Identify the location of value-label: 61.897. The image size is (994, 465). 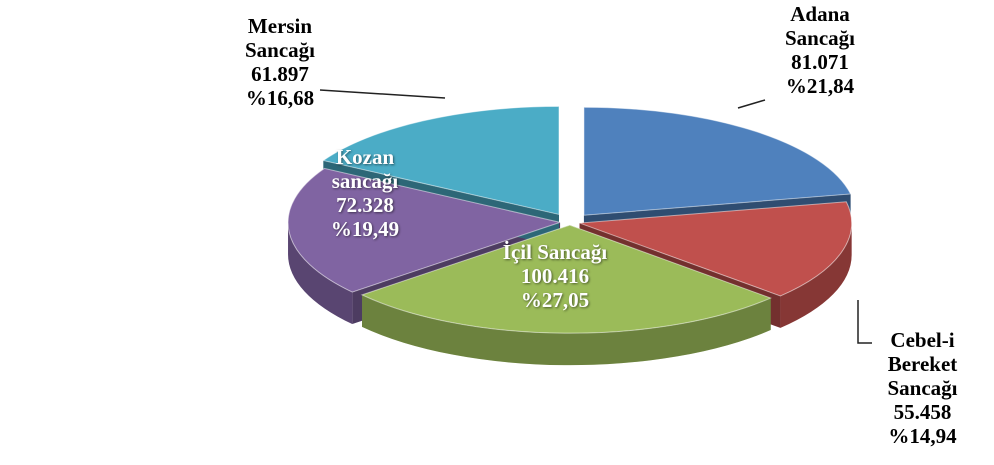
(280, 74).